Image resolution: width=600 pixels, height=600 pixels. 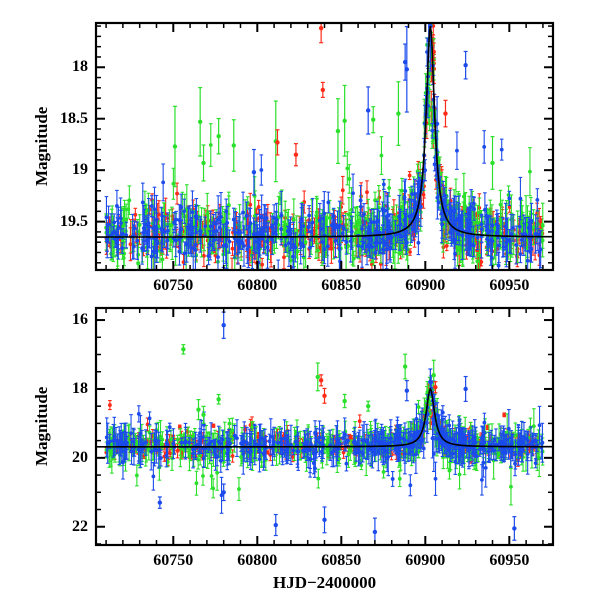 I want to click on bottom-x-tick-60800: 60800, so click(x=257, y=560).